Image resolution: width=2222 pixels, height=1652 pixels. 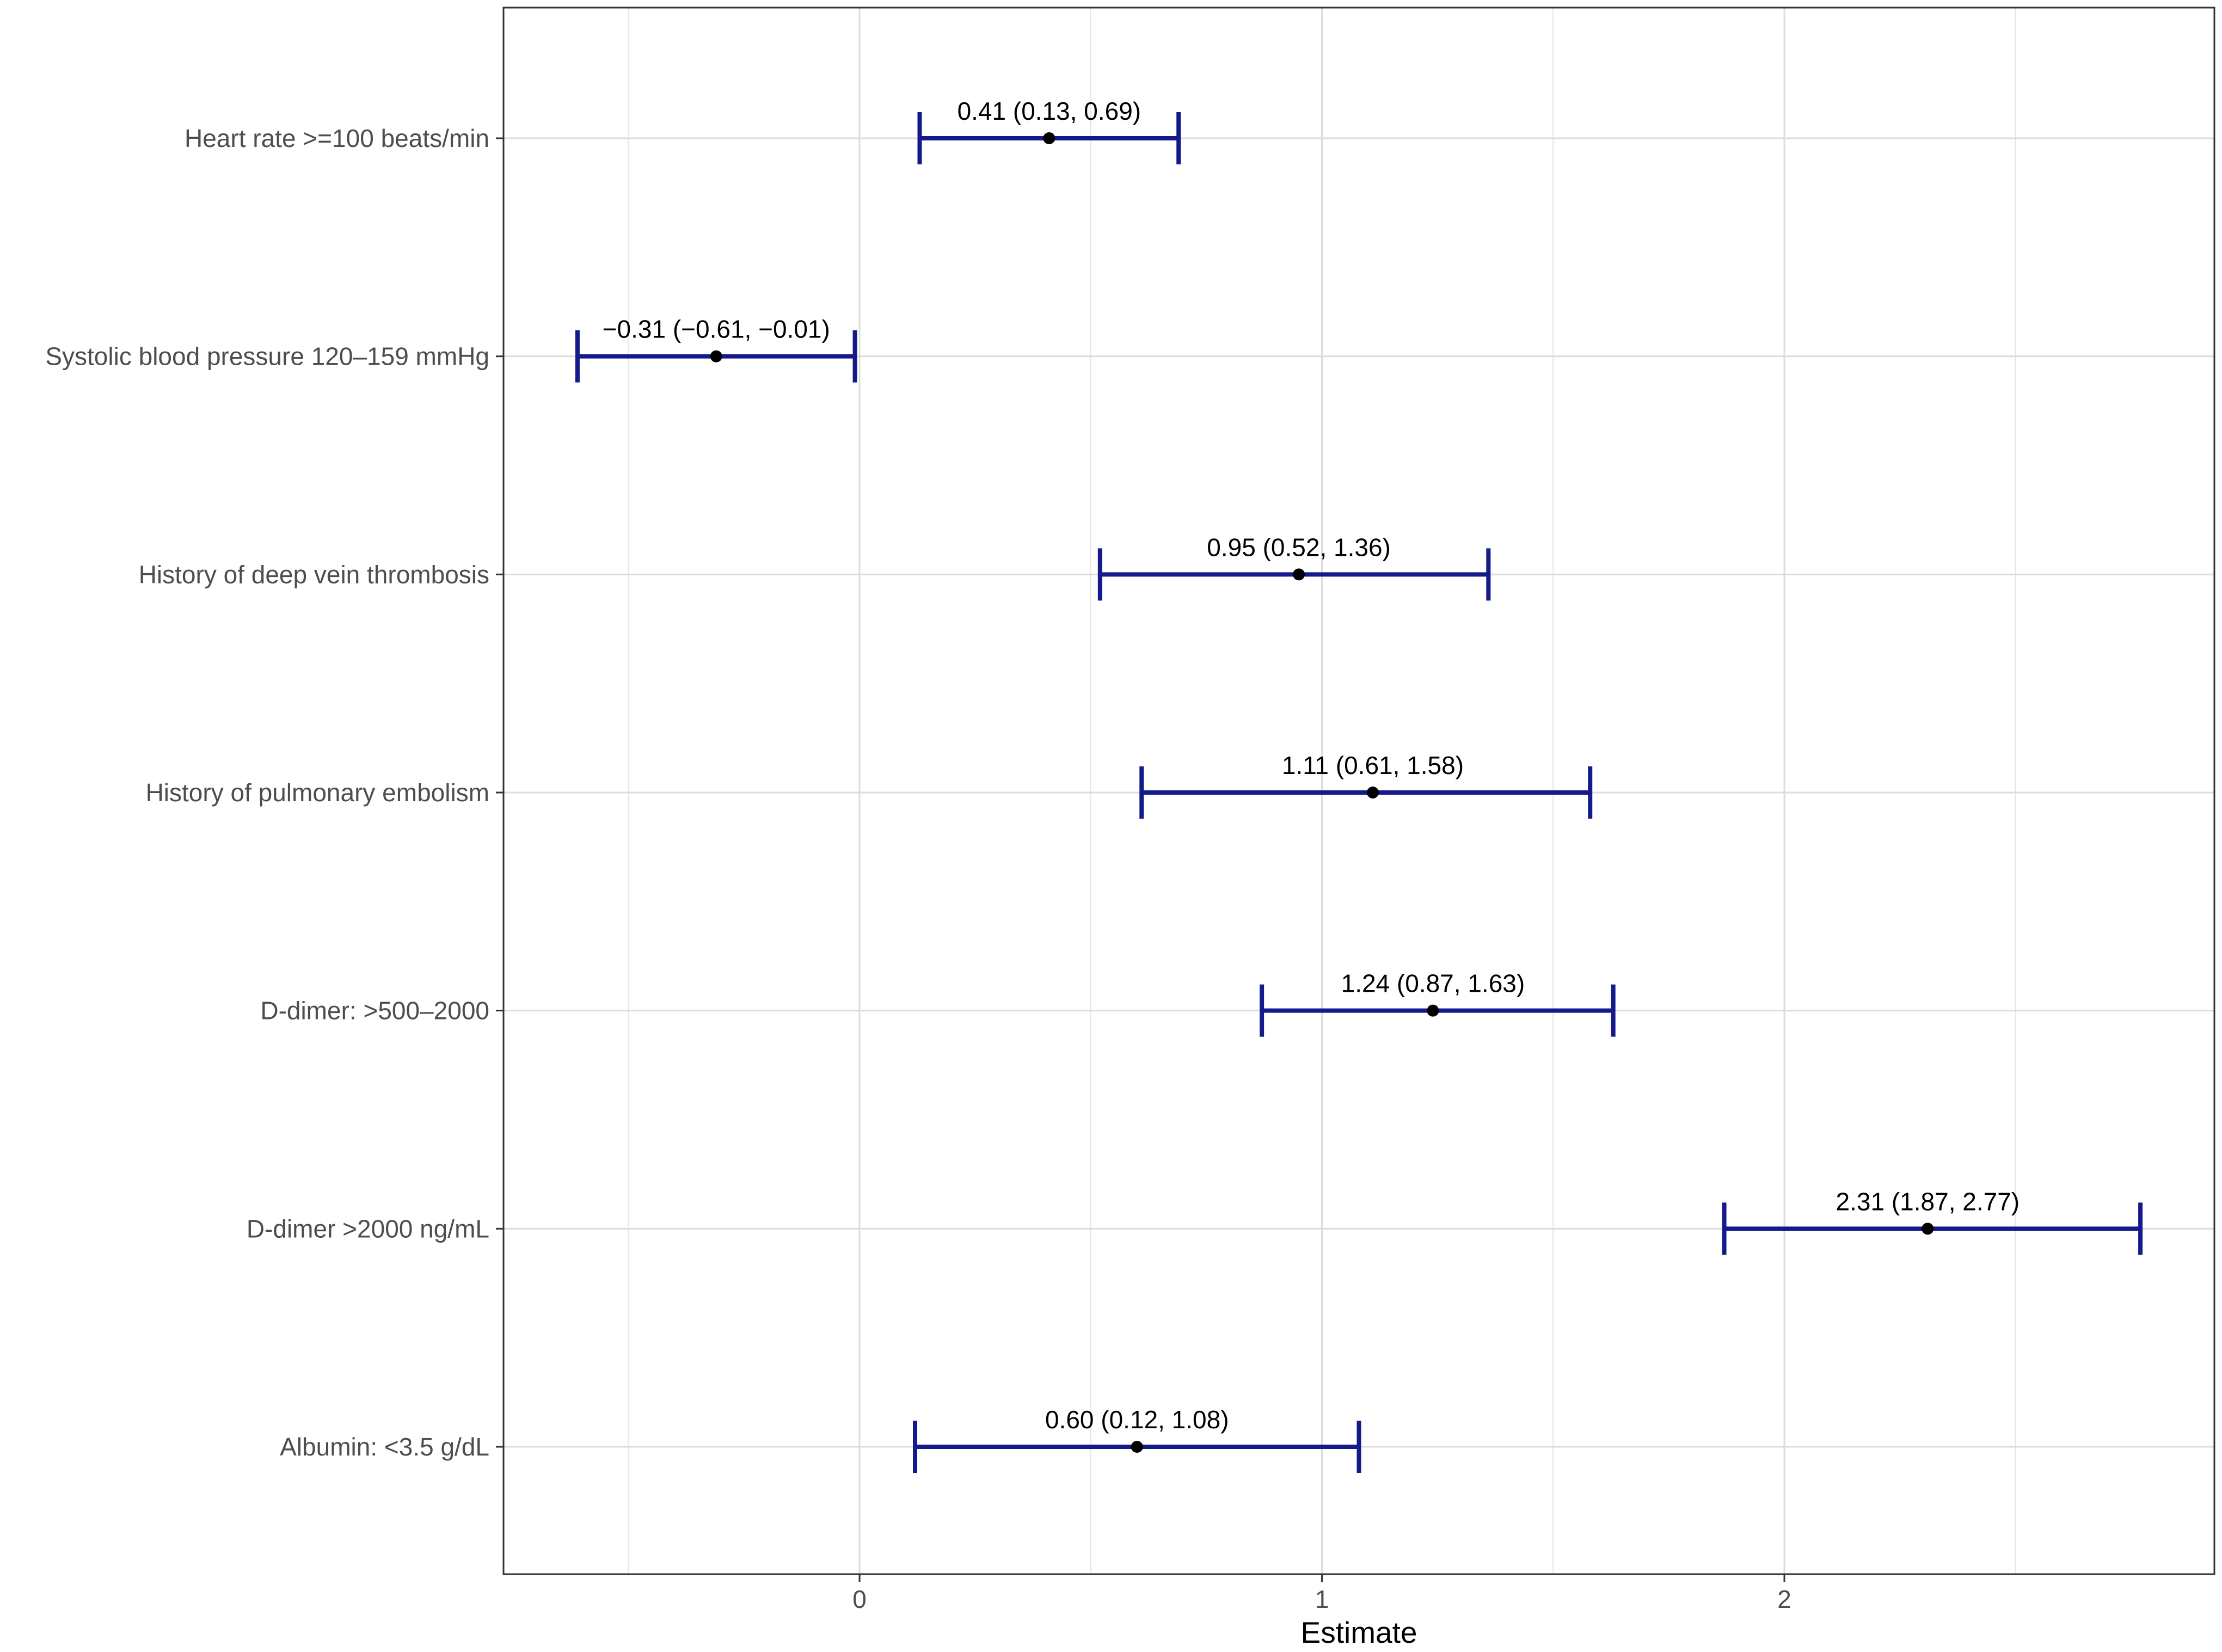 I want to click on x-tick-label-0: 0, so click(x=859, y=1599).